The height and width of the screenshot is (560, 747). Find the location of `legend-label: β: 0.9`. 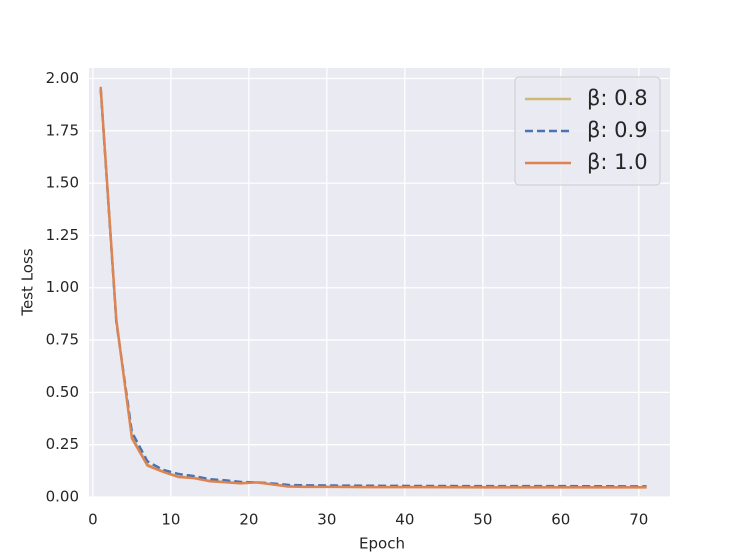

legend-label: β: 0.9 is located at coordinates (617, 130).